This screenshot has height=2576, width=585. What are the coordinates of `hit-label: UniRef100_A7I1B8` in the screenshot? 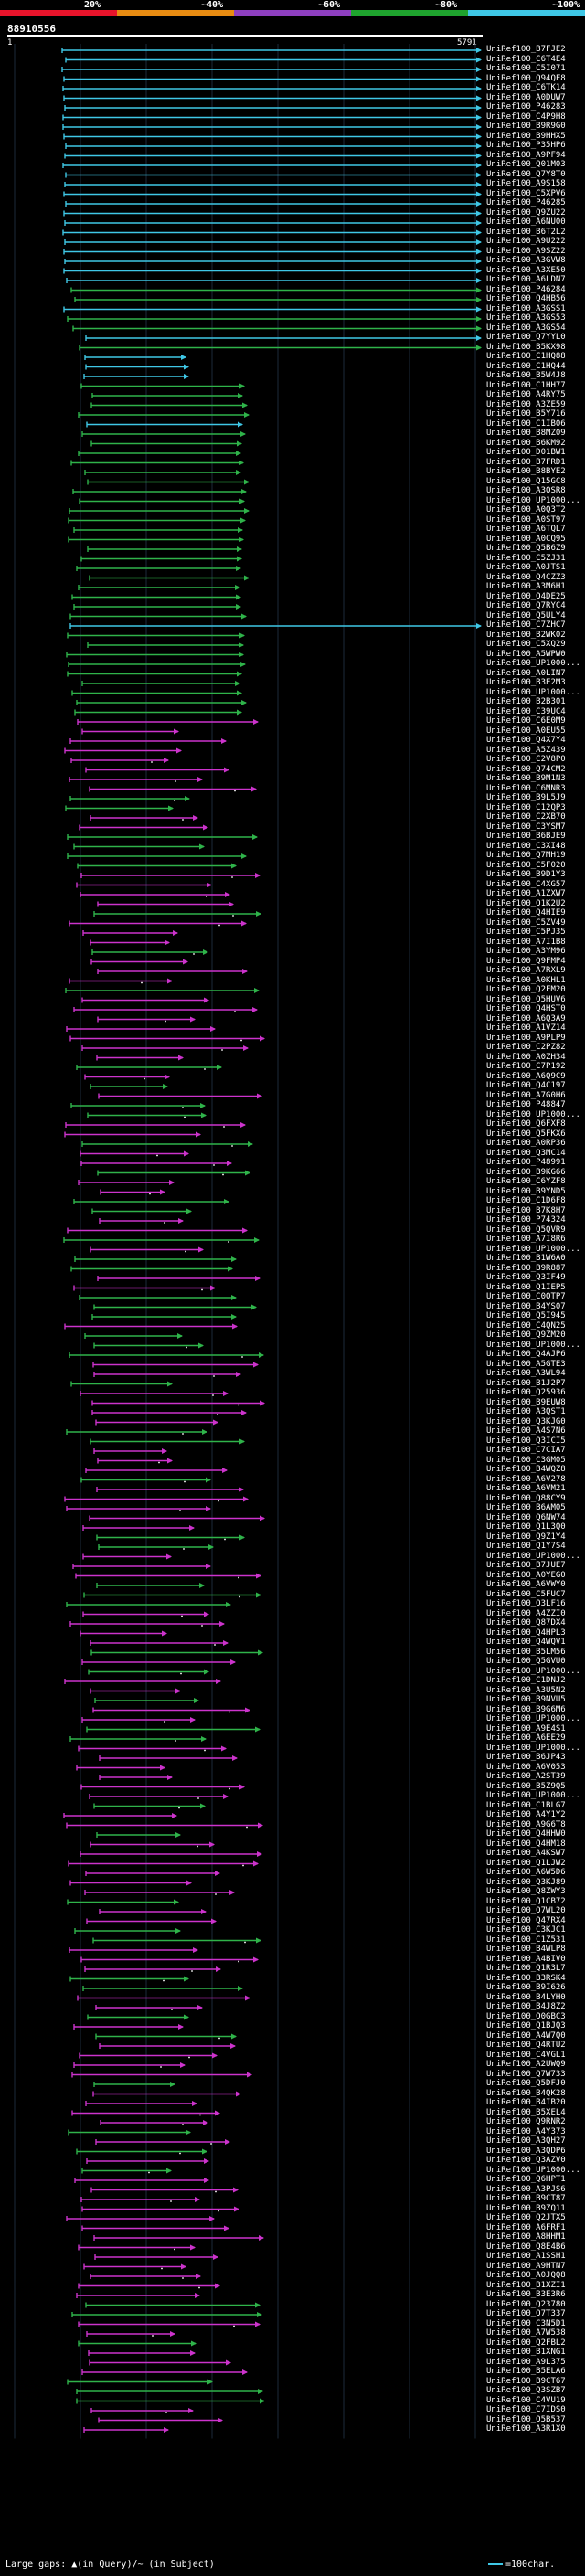 It's located at (526, 942).